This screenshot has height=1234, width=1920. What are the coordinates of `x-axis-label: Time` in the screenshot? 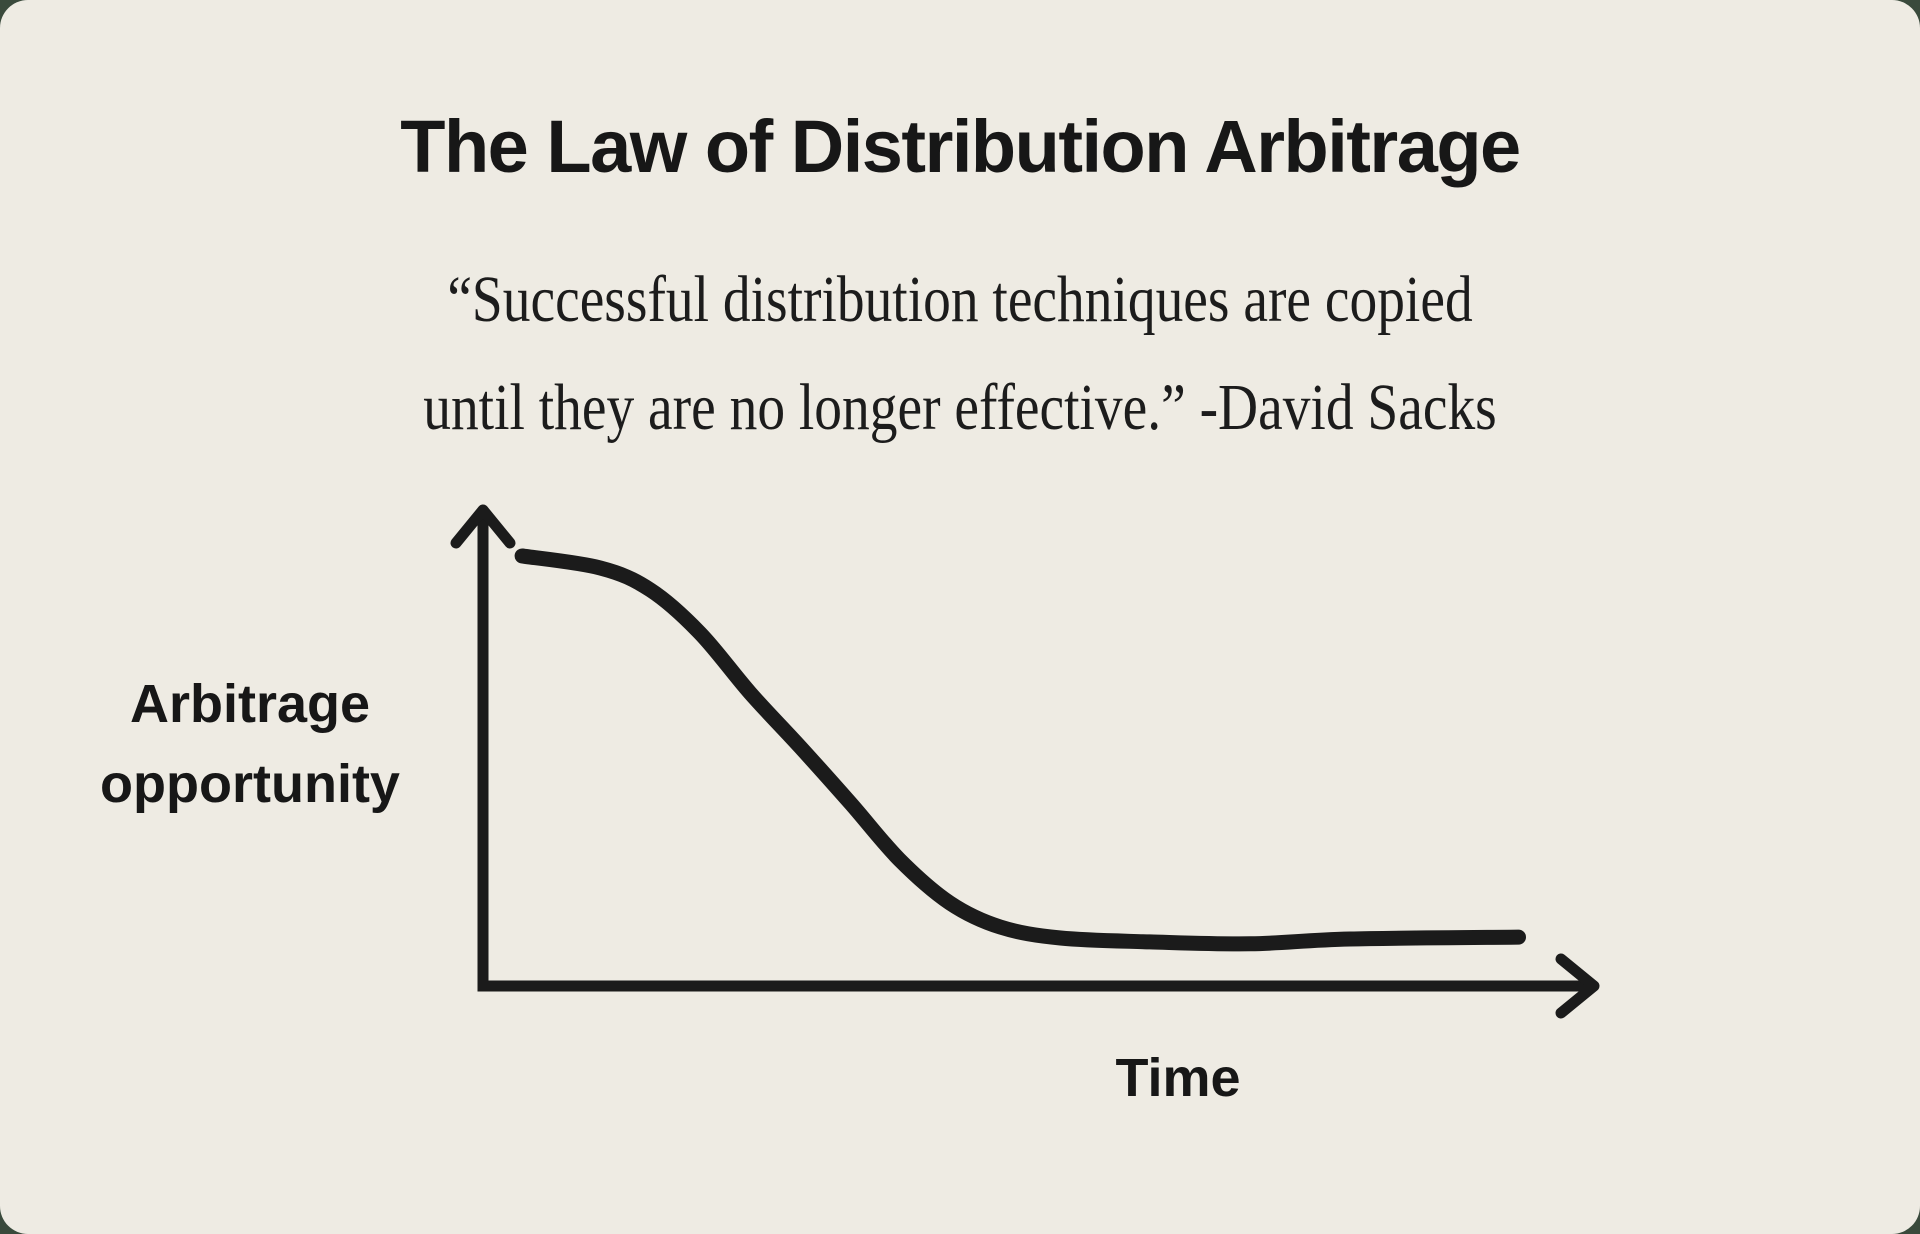 It's located at (1178, 1078).